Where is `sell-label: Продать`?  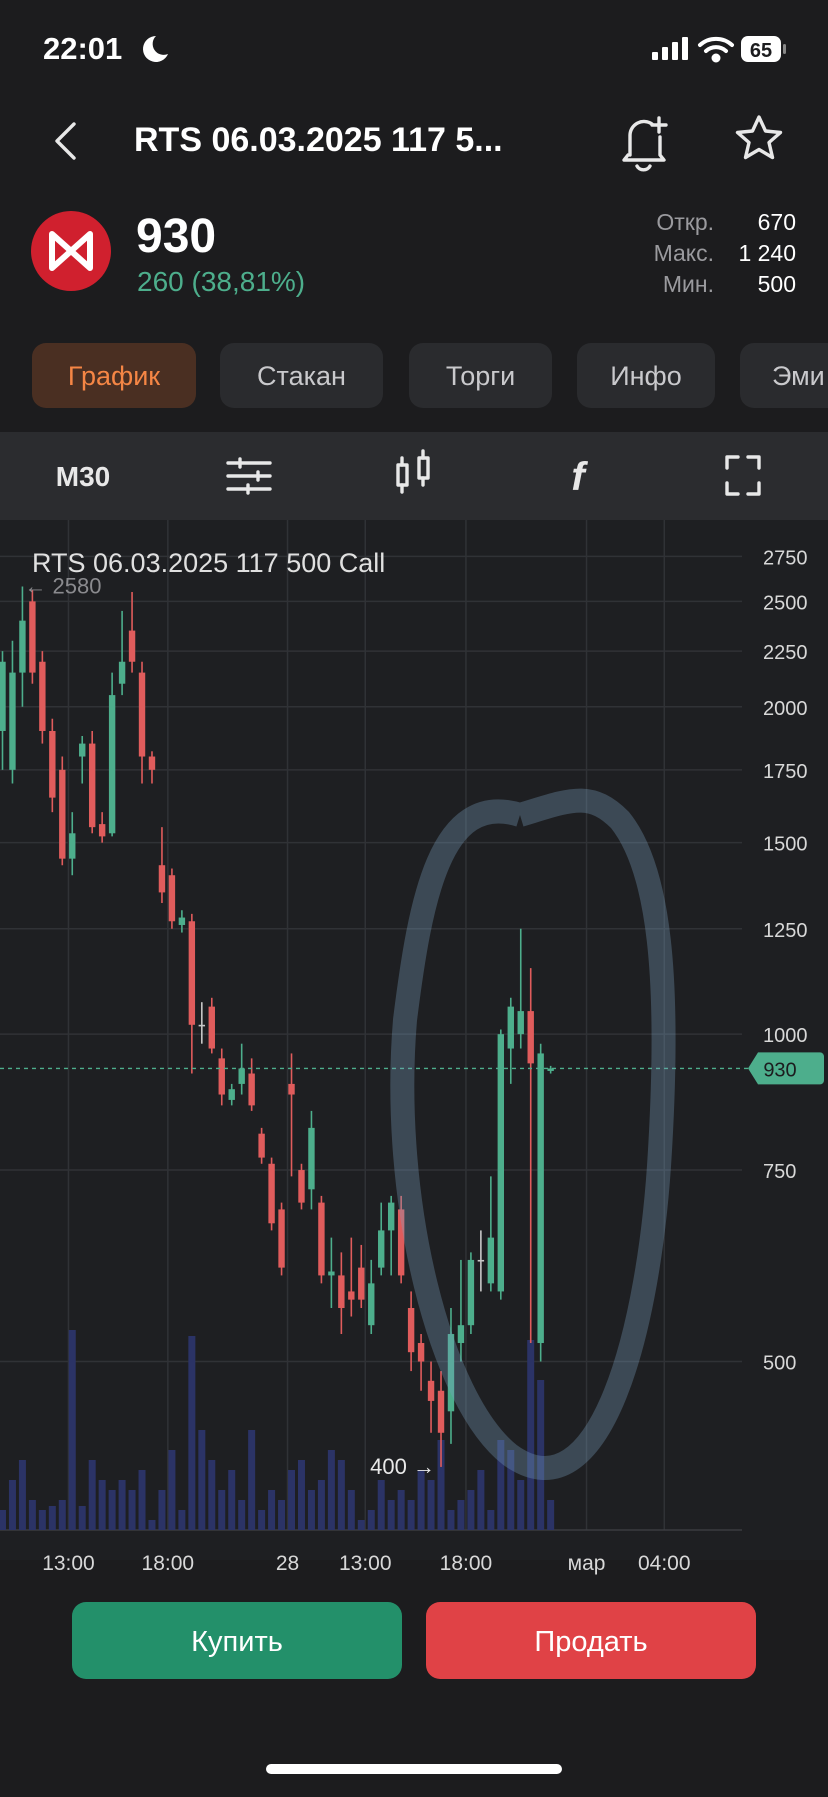 sell-label: Продать is located at coordinates (590, 1642).